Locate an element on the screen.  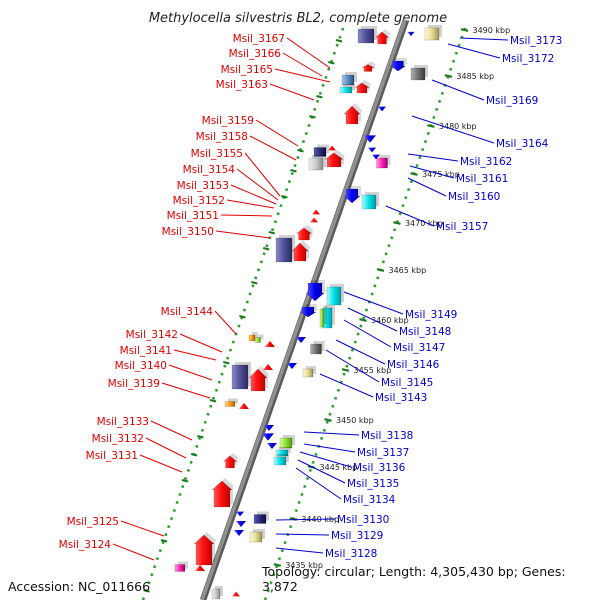
gene-label-forward: Msil_3153 is located at coordinates (203, 186).